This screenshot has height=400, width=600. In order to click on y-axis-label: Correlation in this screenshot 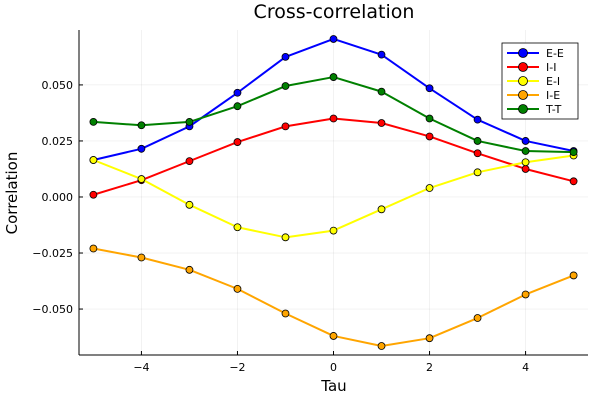, I will do `click(12, 193)`.